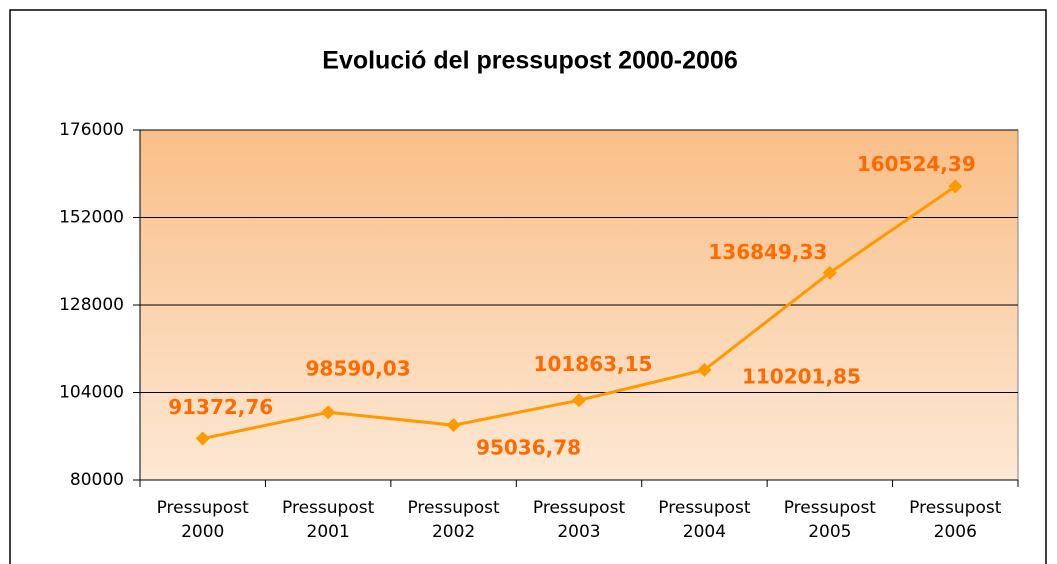 The image size is (1057, 564). What do you see at coordinates (529, 61) in the screenshot?
I see `chart-title: Evolució del pressupost 2000-2006` at bounding box center [529, 61].